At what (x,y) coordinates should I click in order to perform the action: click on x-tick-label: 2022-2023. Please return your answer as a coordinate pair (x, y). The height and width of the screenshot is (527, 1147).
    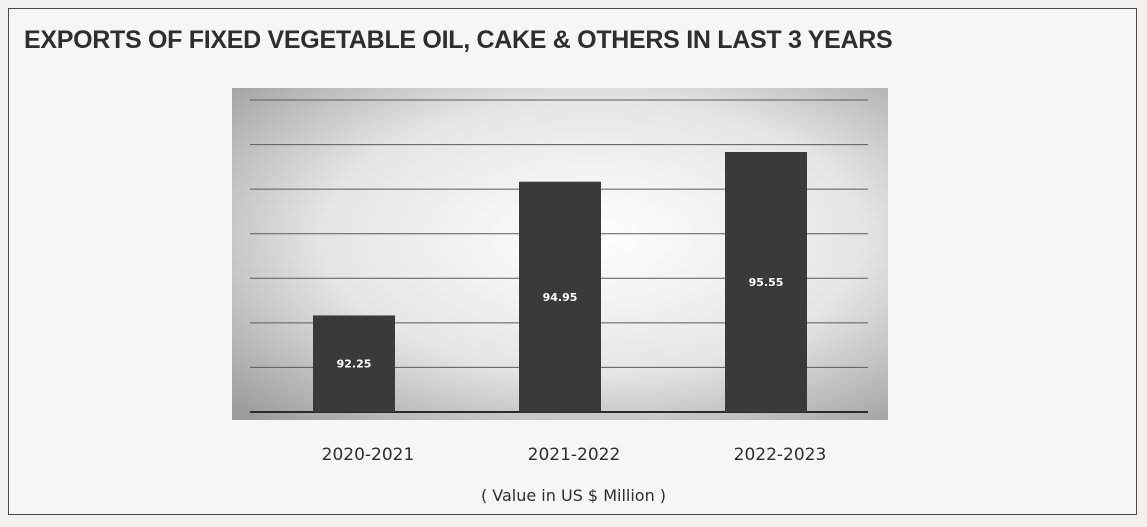
    Looking at the image, I should click on (780, 455).